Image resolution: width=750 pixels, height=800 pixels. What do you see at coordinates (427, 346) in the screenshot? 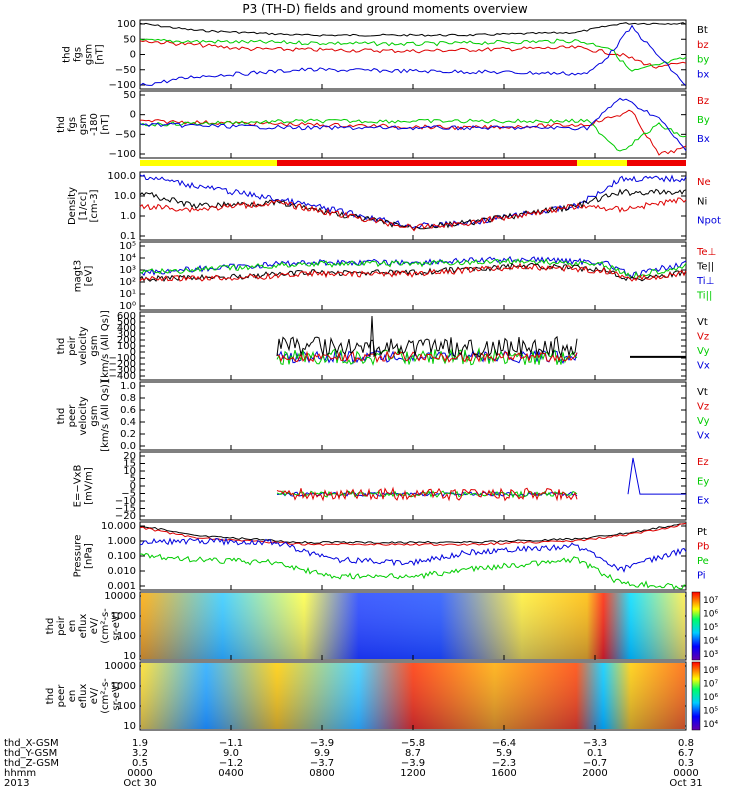
I see `series-vt` at bounding box center [427, 346].